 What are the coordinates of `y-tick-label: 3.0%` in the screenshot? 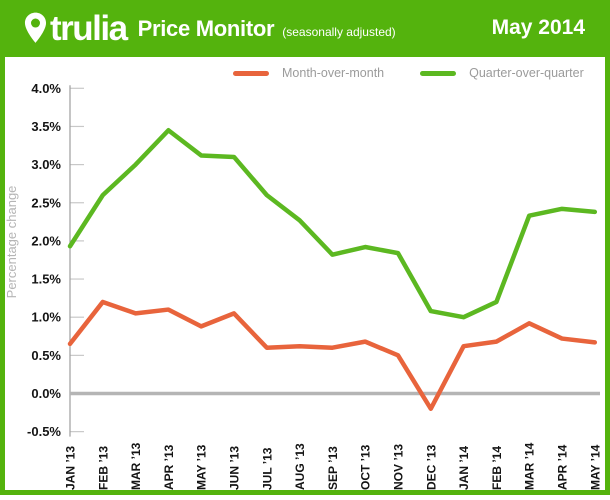 It's located at (46, 164).